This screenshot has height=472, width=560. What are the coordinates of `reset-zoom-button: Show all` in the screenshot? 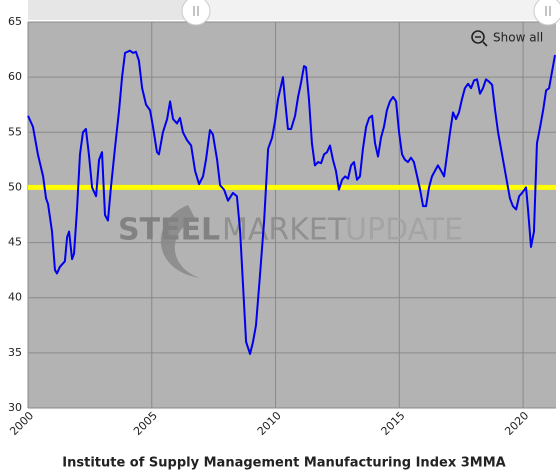 It's located at (507, 38).